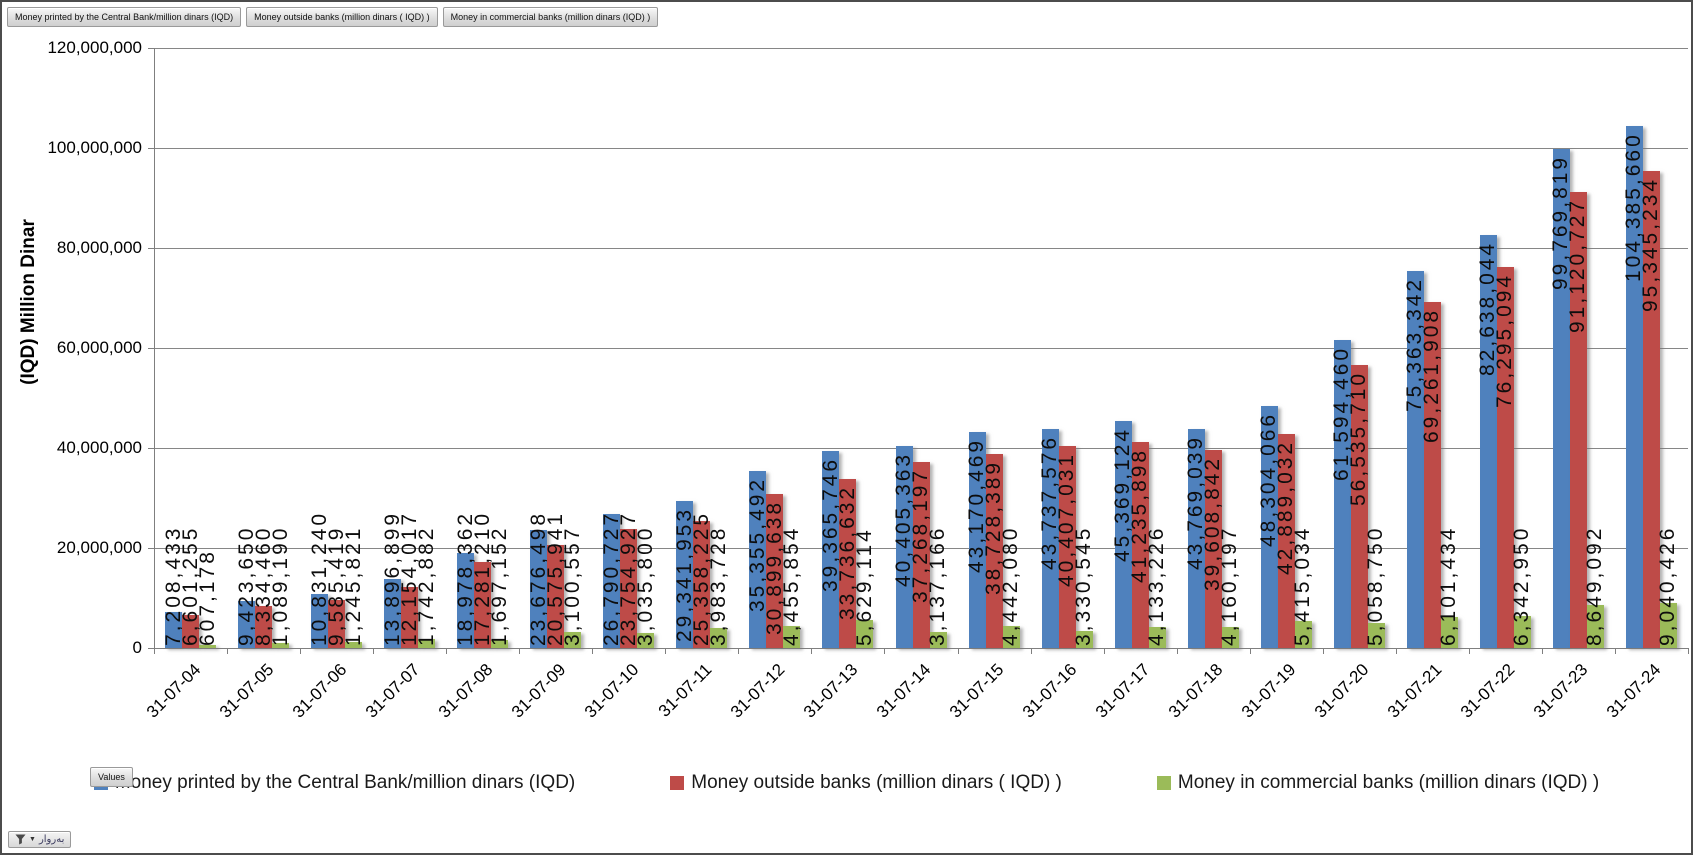 This screenshot has height=855, width=1693. I want to click on data-label: 607,178, so click(207, 597).